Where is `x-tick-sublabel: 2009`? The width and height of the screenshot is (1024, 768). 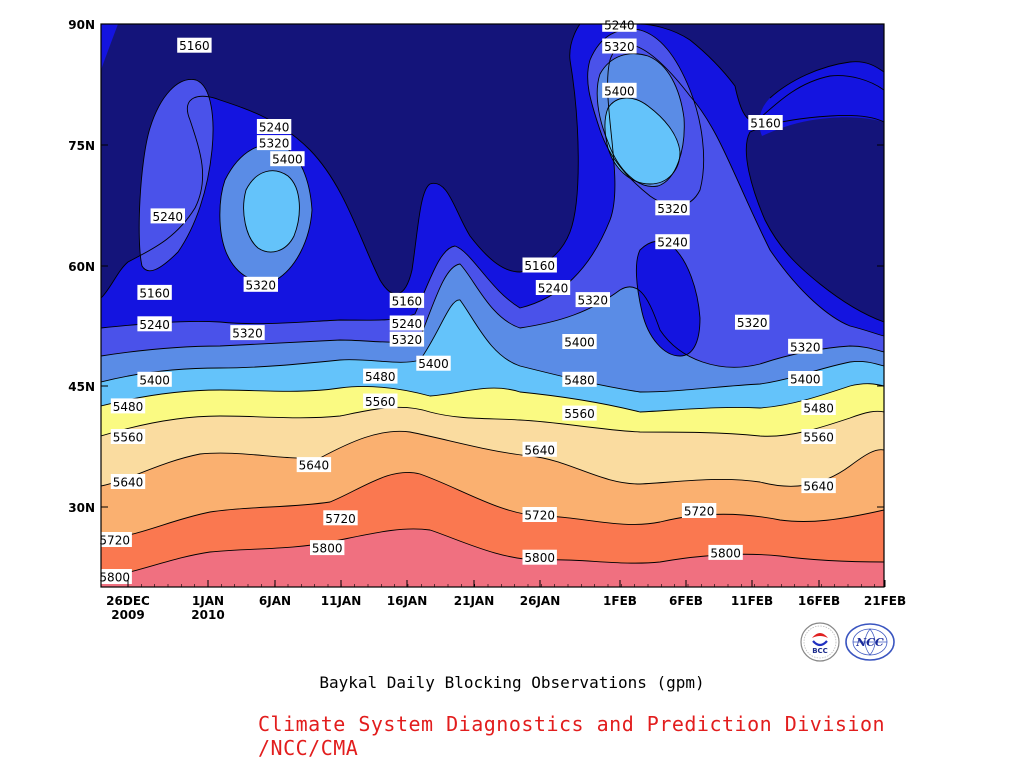 x-tick-sublabel: 2009 is located at coordinates (127, 614).